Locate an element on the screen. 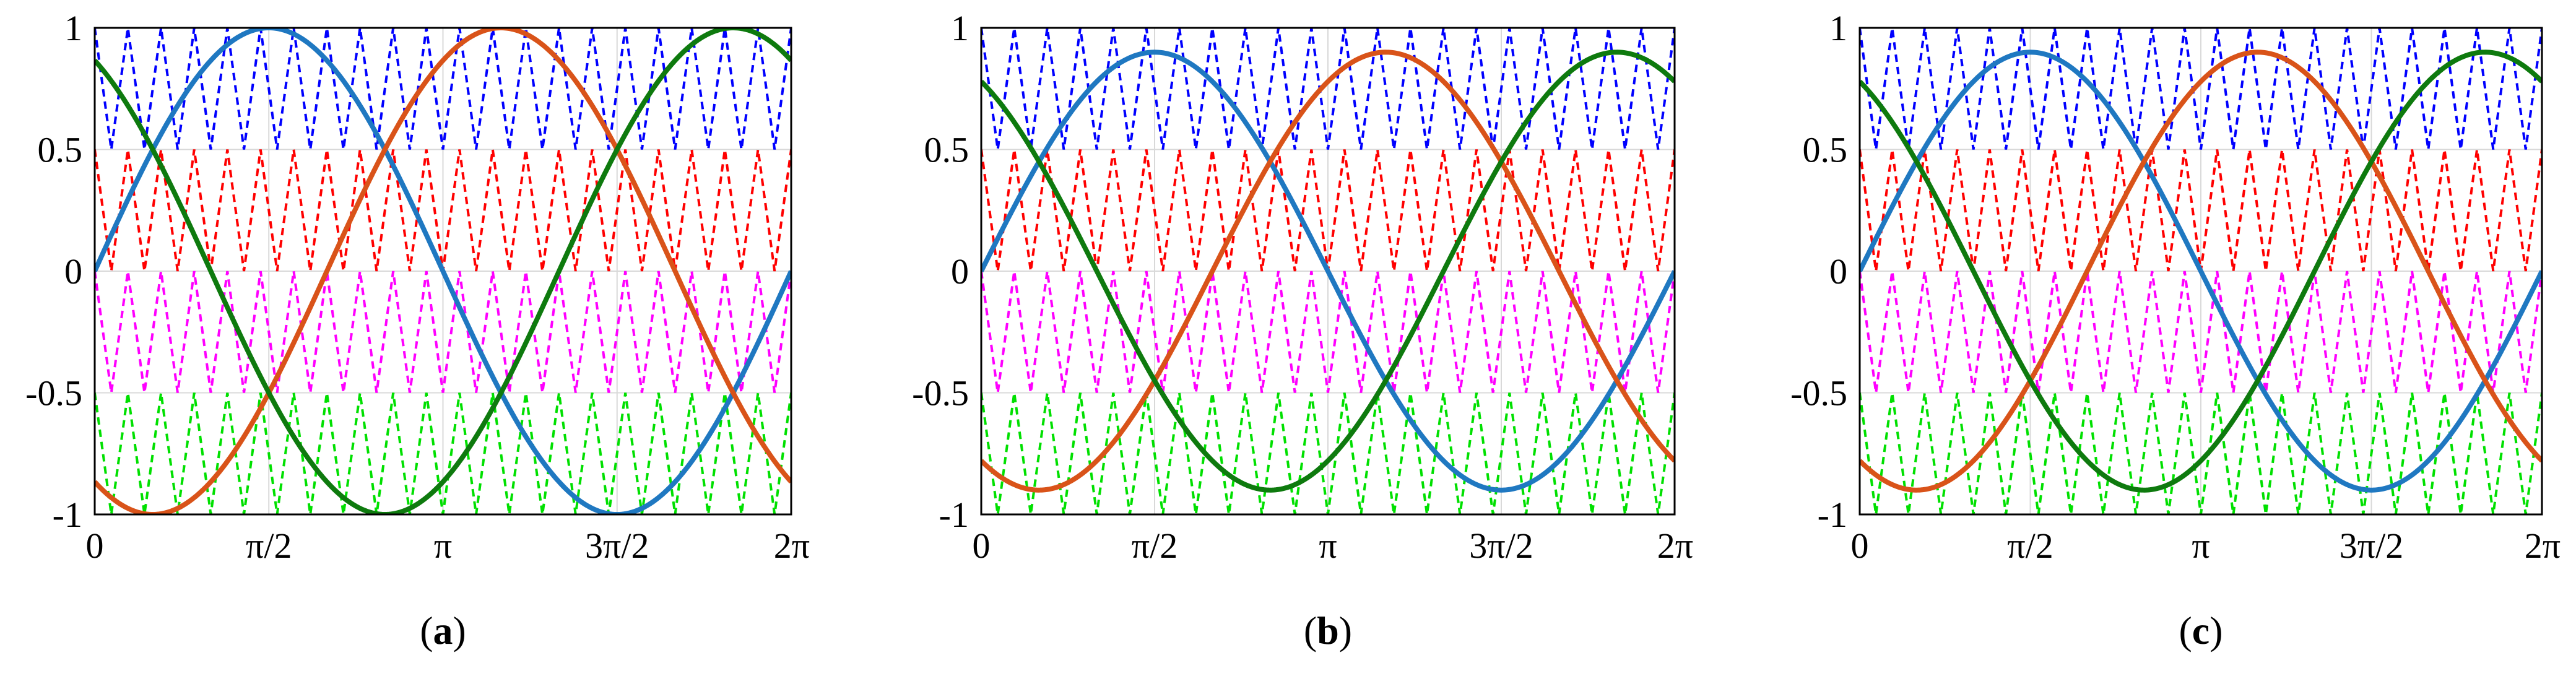 This screenshot has height=676, width=2576. panel-label-letter: c is located at coordinates (2201, 630).